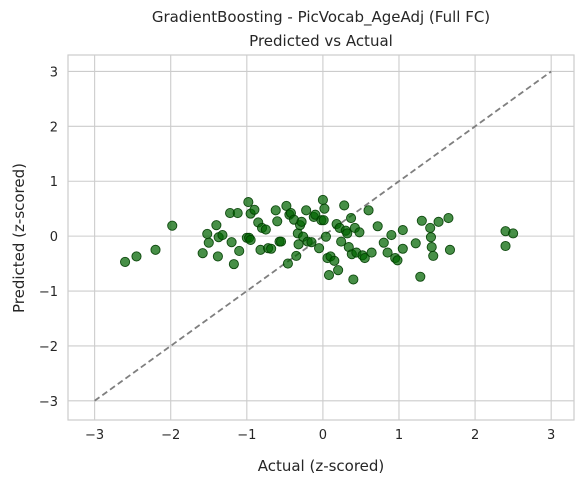  What do you see at coordinates (323, 435) in the screenshot?
I see `x-tick-label: 0` at bounding box center [323, 435].